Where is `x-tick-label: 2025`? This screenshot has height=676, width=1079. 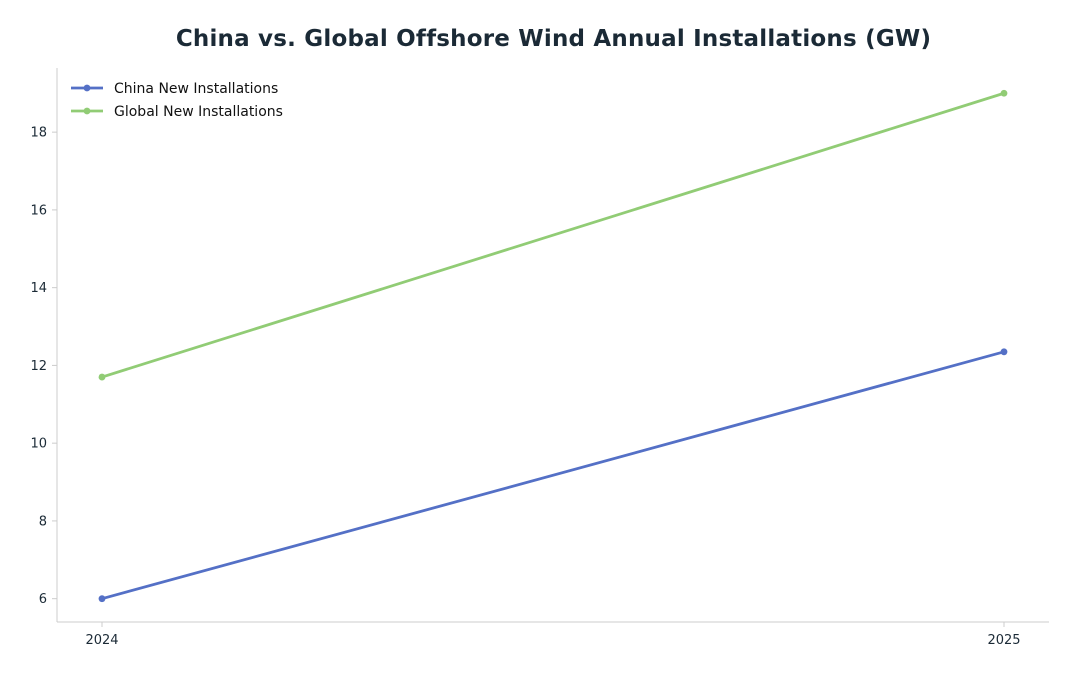 x-tick-label: 2025 is located at coordinates (1003, 640).